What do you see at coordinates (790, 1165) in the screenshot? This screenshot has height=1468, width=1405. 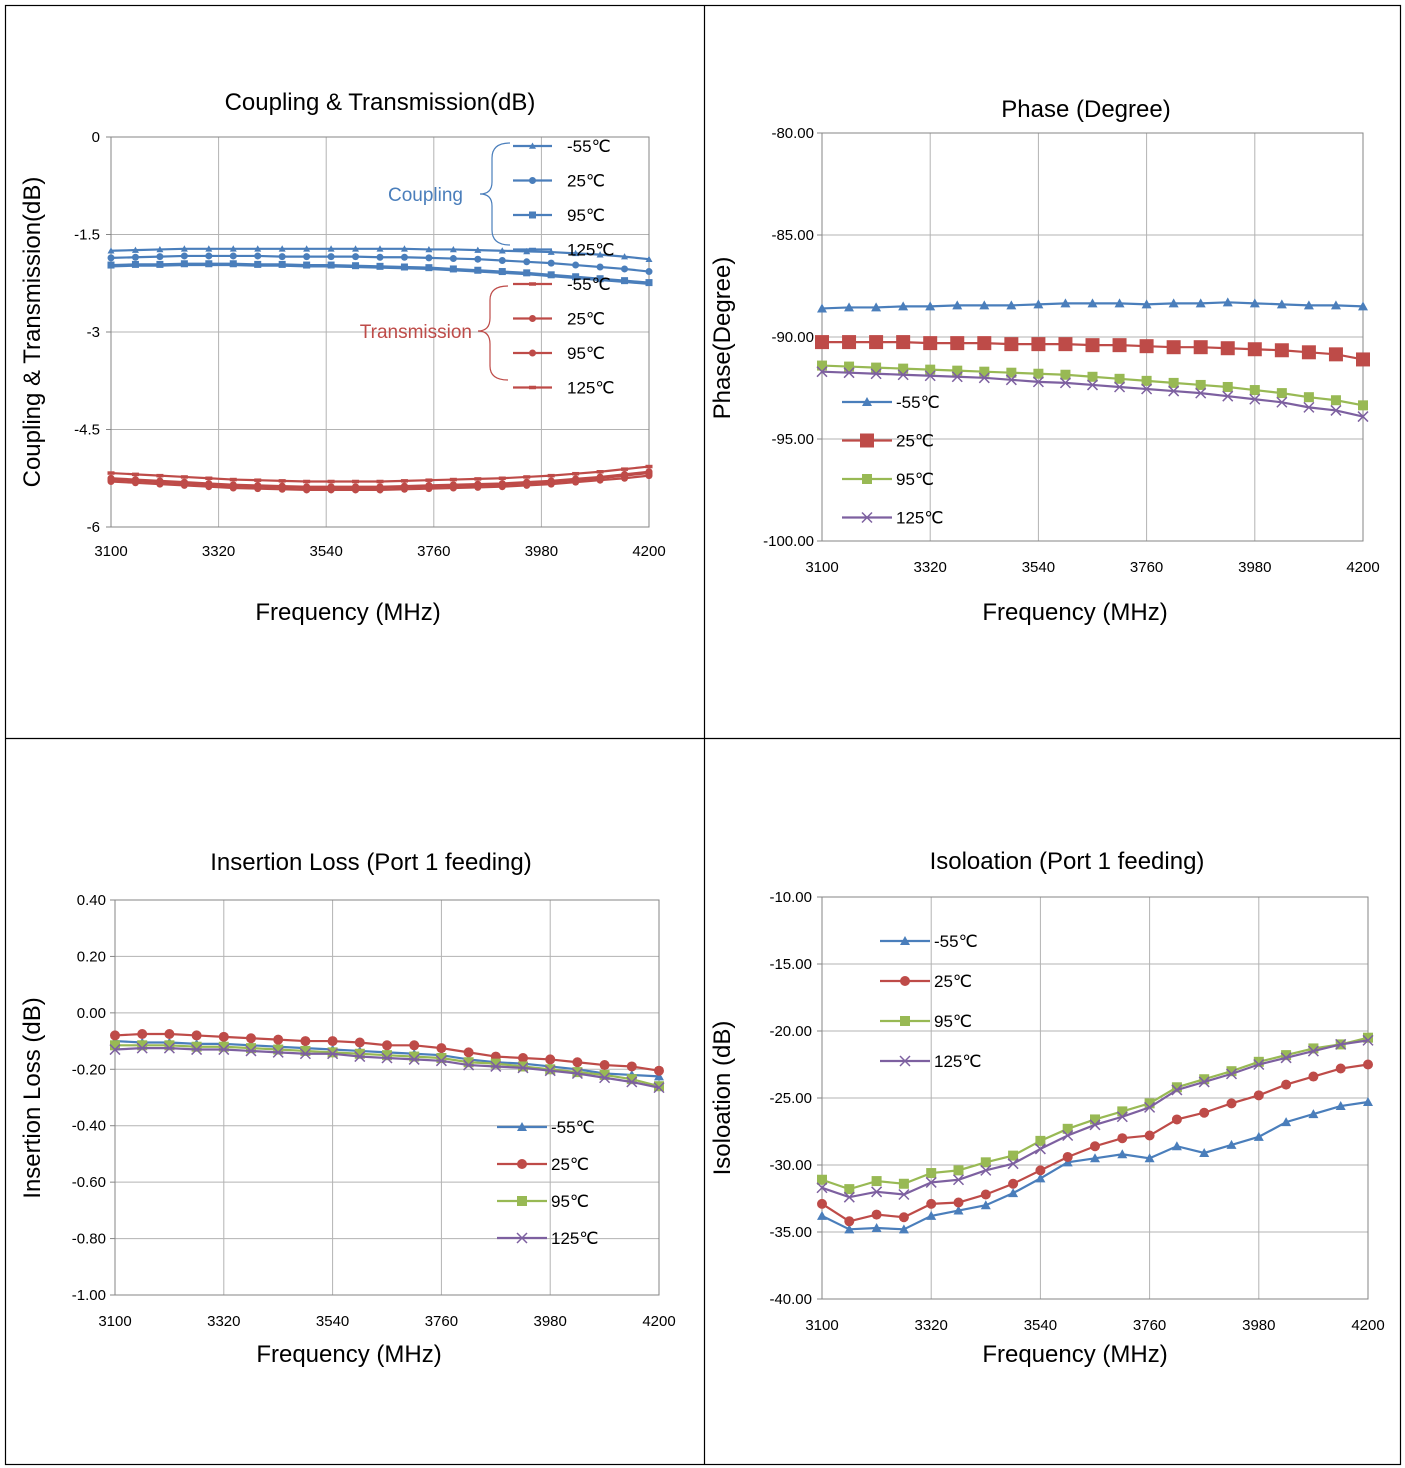 I see `y-tick-label: -30.00` at bounding box center [790, 1165].